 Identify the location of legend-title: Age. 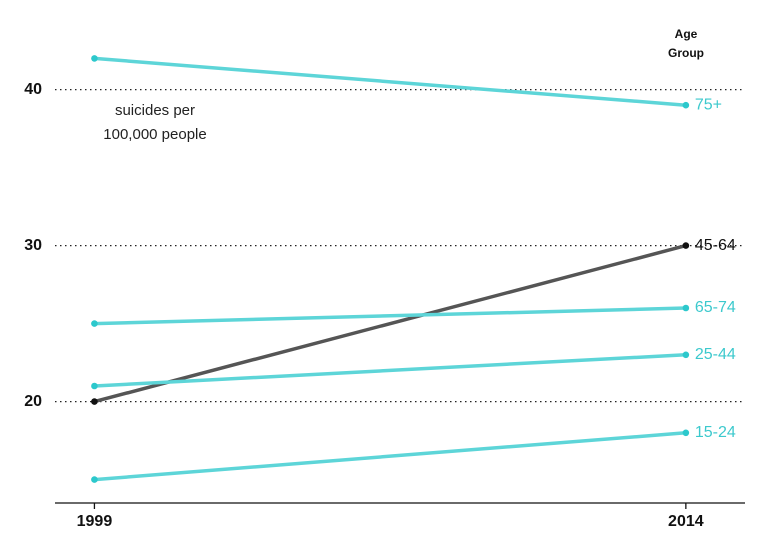
(686, 34).